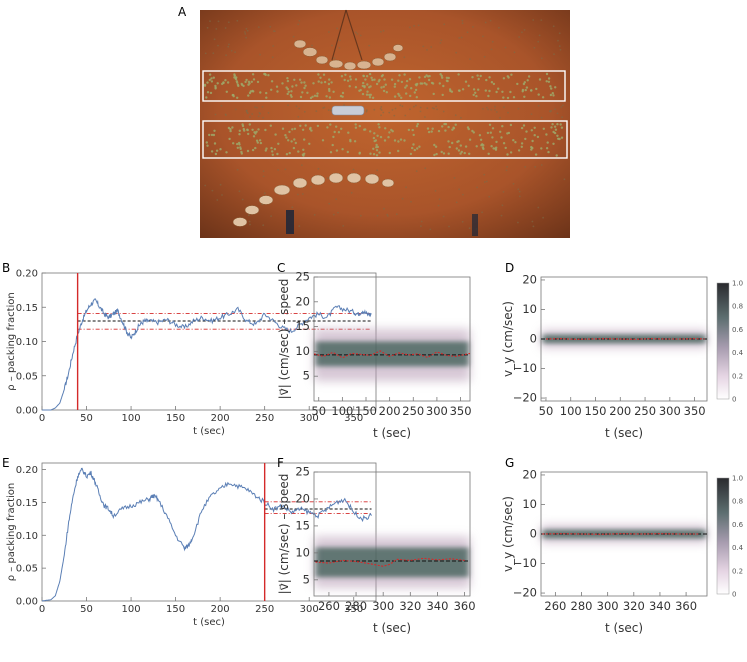 Image resolution: width=747 pixels, height=662 pixels. Describe the element at coordinates (529, 279) in the screenshot. I see `y-tick-label: 20` at that location.